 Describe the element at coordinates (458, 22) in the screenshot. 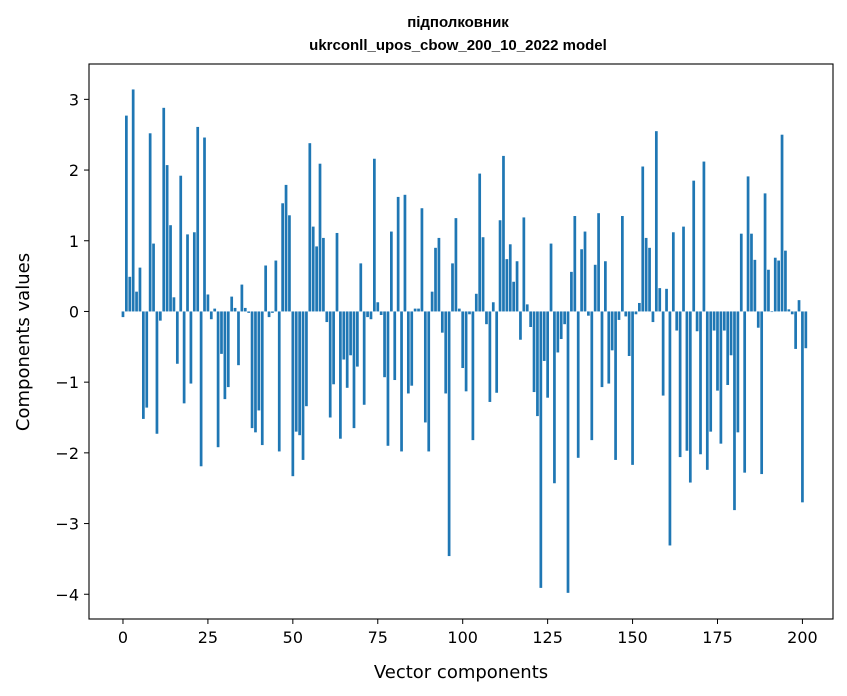

I see `chart-title: підполковник` at that location.